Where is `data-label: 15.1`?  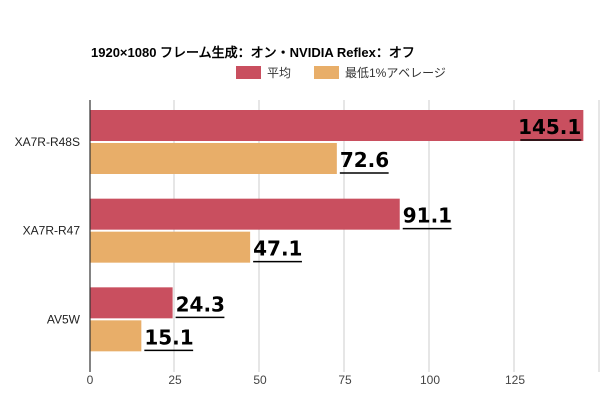
data-label: 15.1 is located at coordinates (168, 337).